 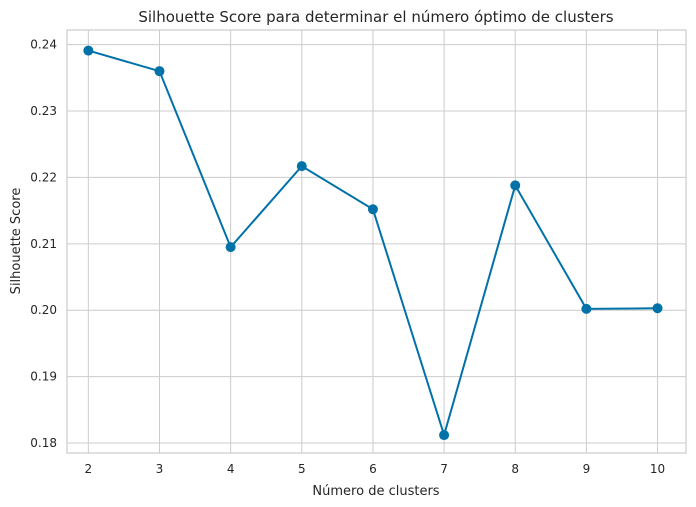 I want to click on y-tick-label: 0.21, so click(x=43, y=244).